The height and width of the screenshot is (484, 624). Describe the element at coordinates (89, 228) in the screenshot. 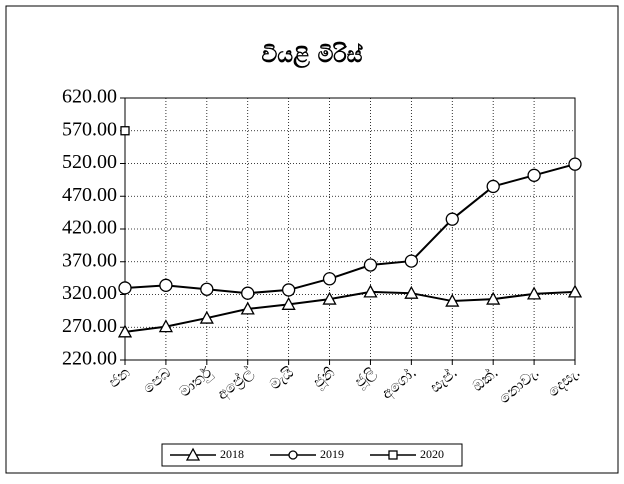

I see `y-tick-label: 420.00` at that location.